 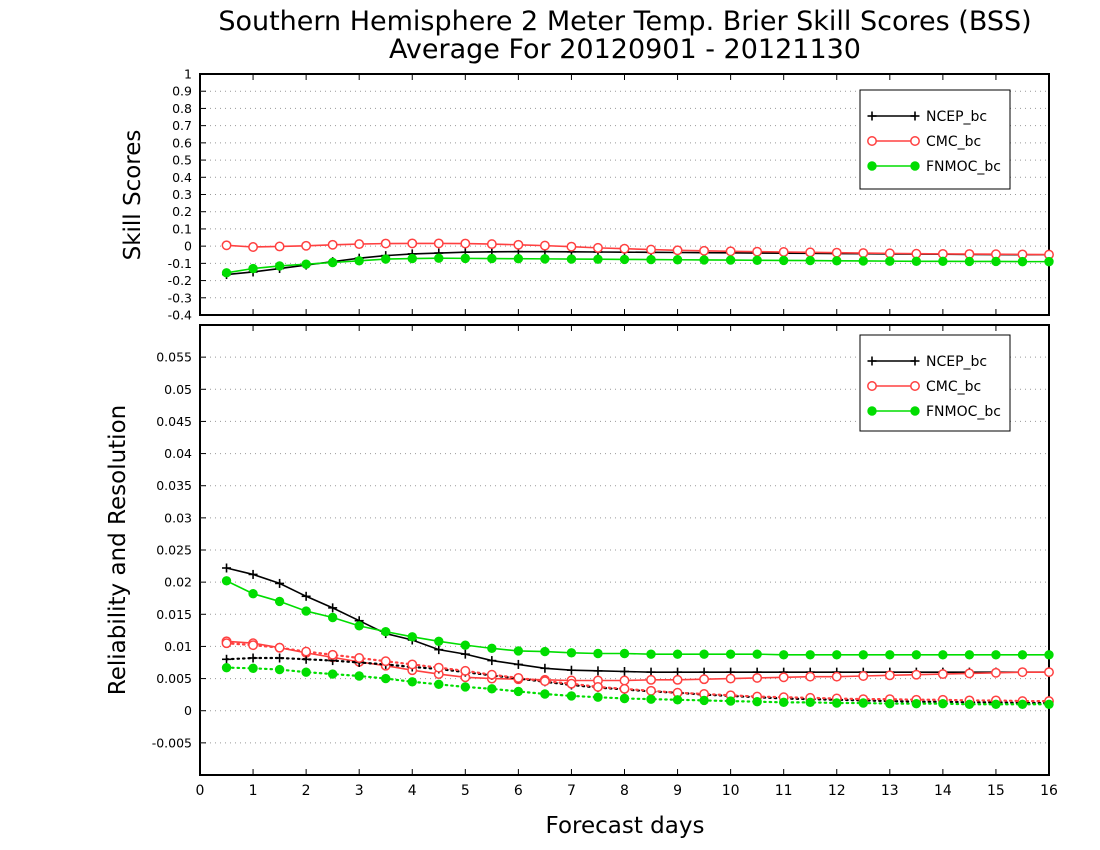 What do you see at coordinates (182, 194) in the screenshot?
I see `panel-0-y-tick-label: 0.3` at bounding box center [182, 194].